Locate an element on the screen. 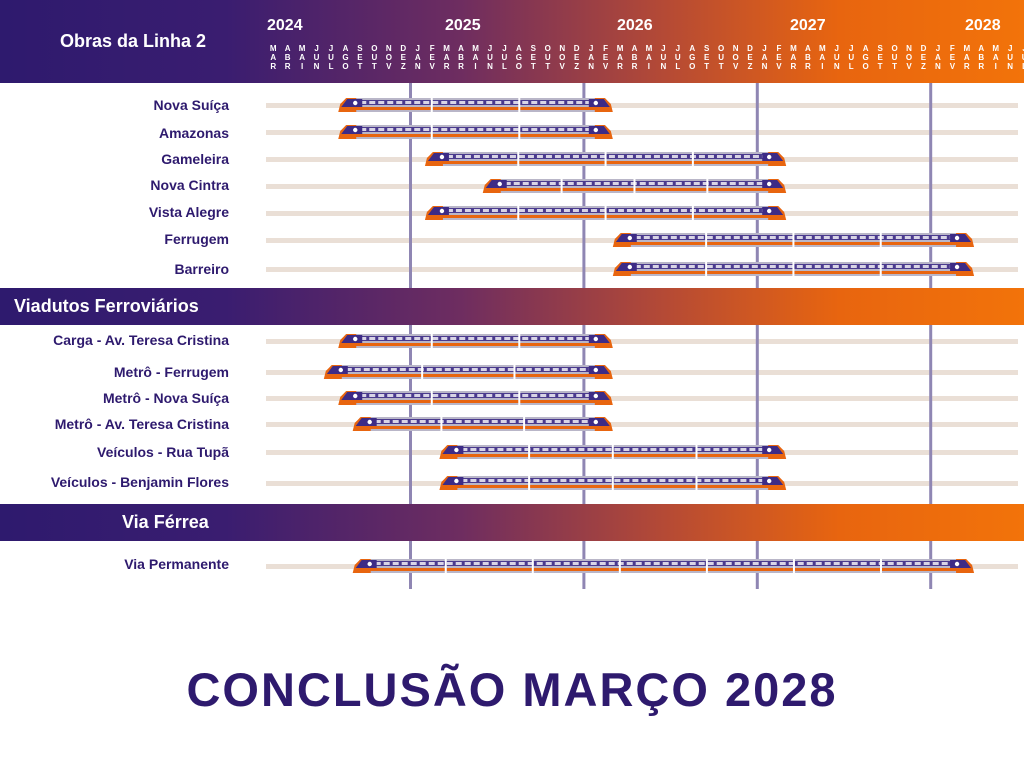 The height and width of the screenshot is (769, 1024). task-label: Nova Cintra is located at coordinates (189, 185).